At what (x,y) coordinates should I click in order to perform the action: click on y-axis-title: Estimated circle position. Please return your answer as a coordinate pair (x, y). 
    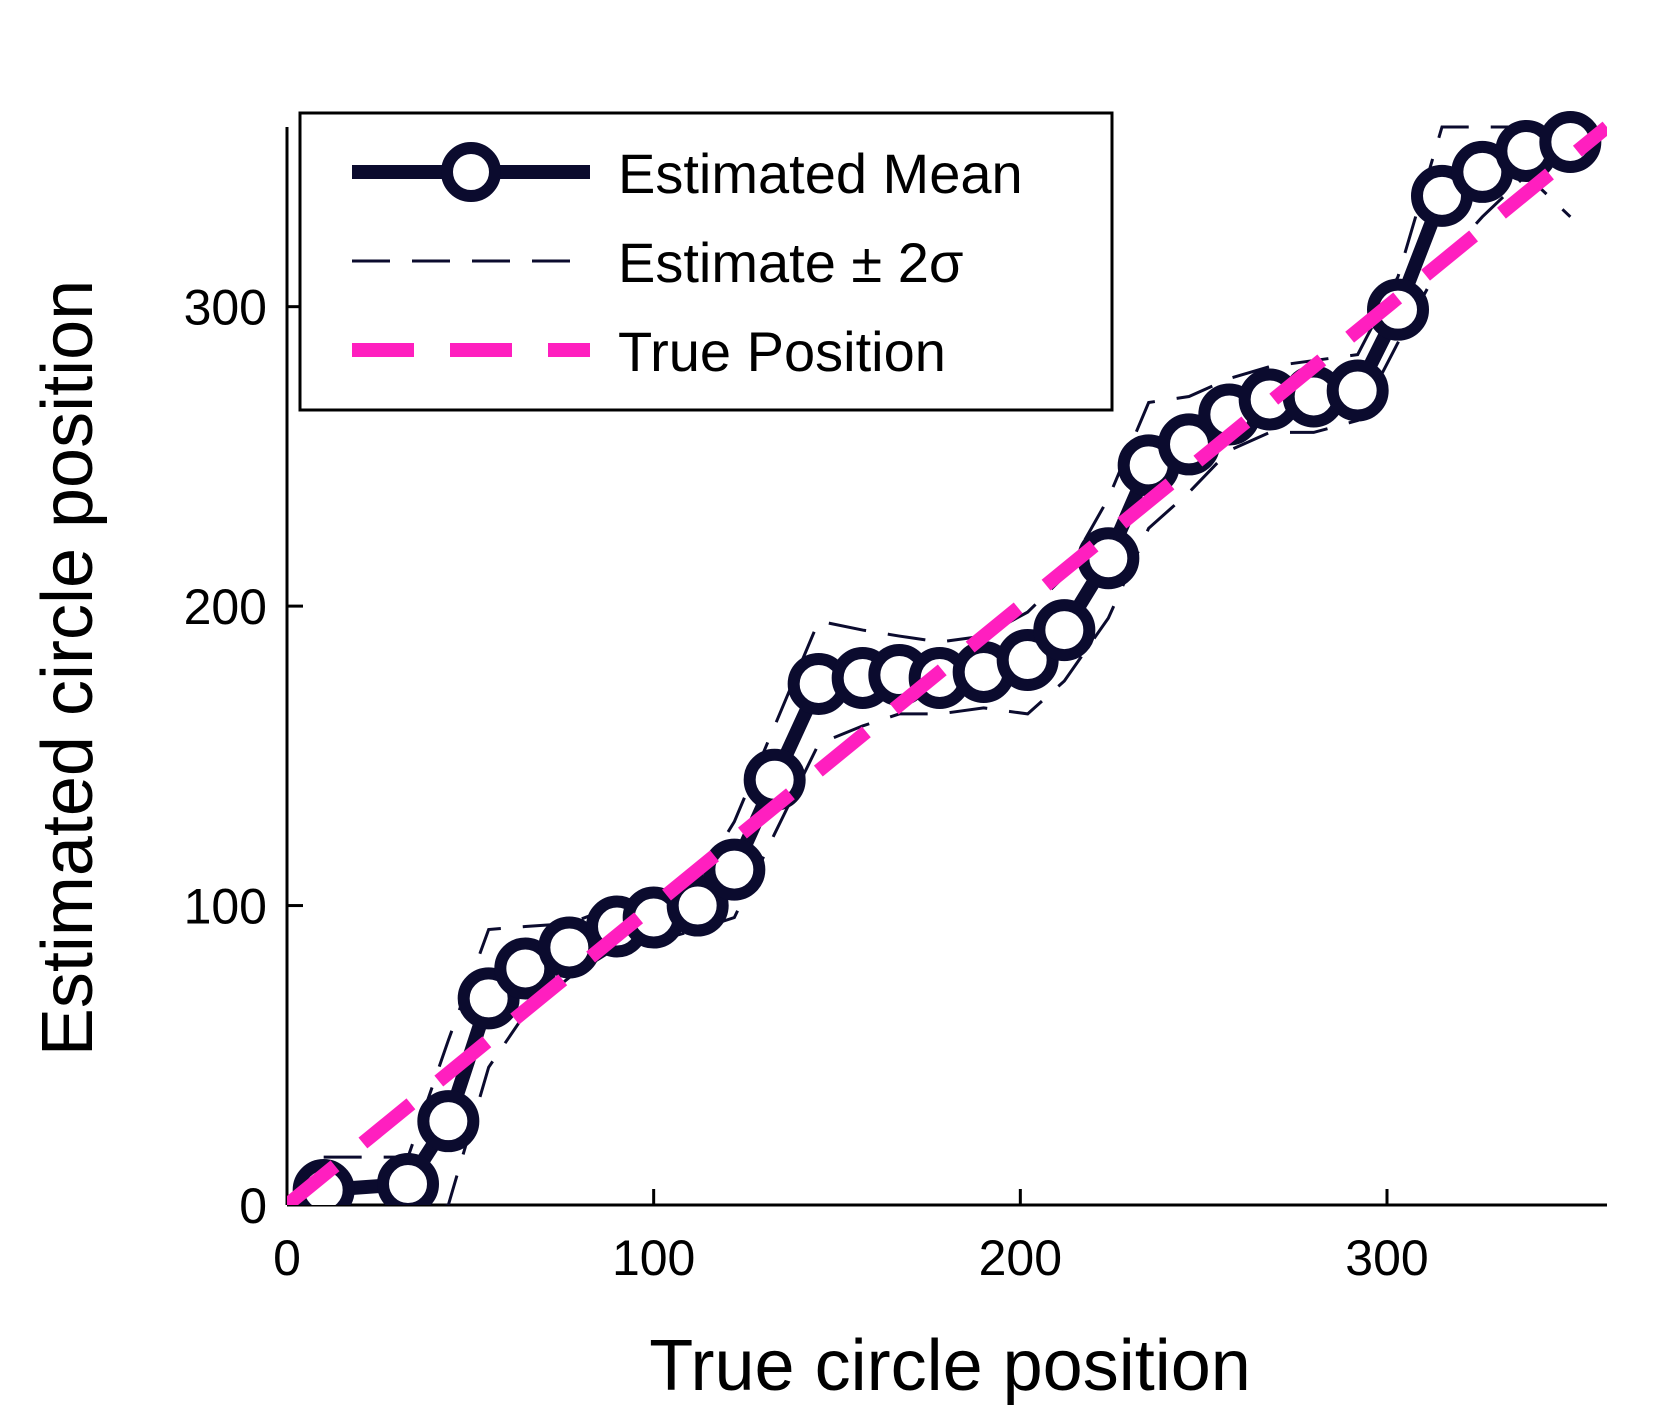
    Looking at the image, I should click on (68, 668).